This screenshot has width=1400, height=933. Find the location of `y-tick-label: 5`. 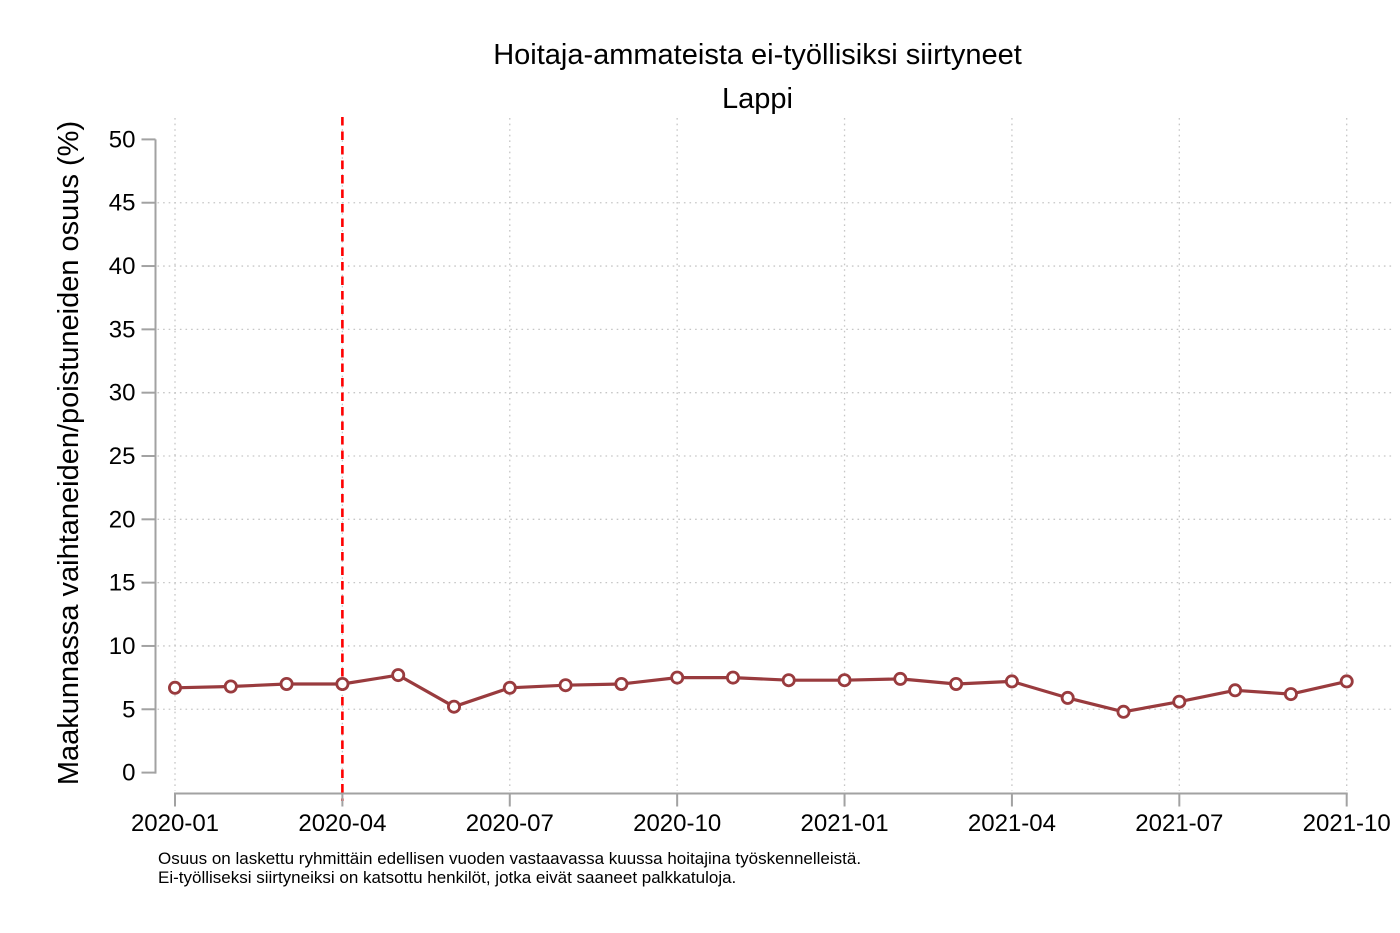

y-tick-label: 5 is located at coordinates (128, 709).